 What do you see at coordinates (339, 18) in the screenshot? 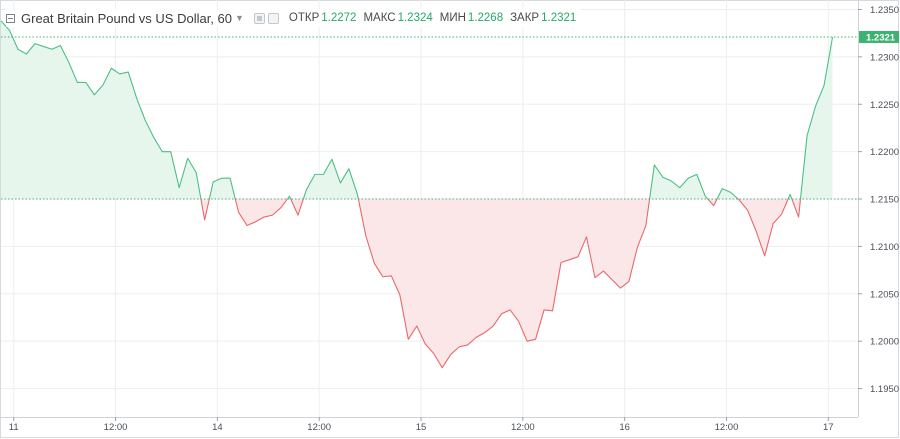
I see `open-value: 1.2272` at bounding box center [339, 18].